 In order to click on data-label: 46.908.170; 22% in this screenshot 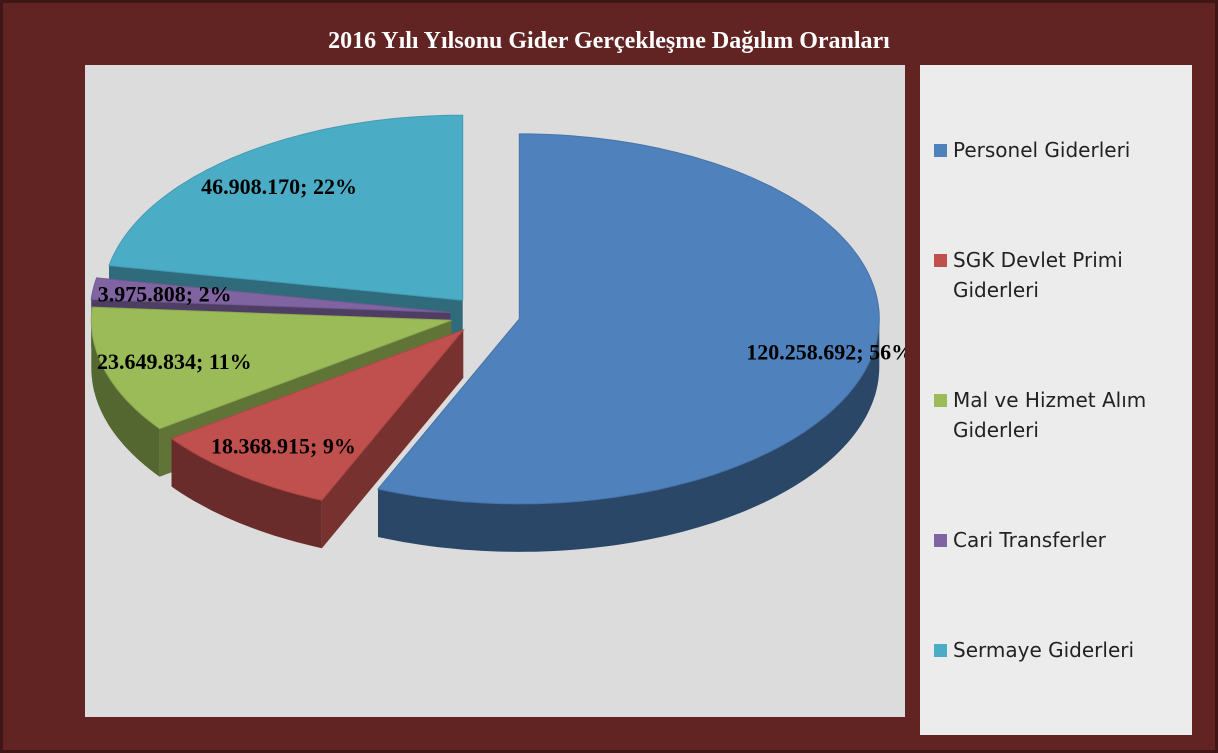, I will do `click(279, 186)`.